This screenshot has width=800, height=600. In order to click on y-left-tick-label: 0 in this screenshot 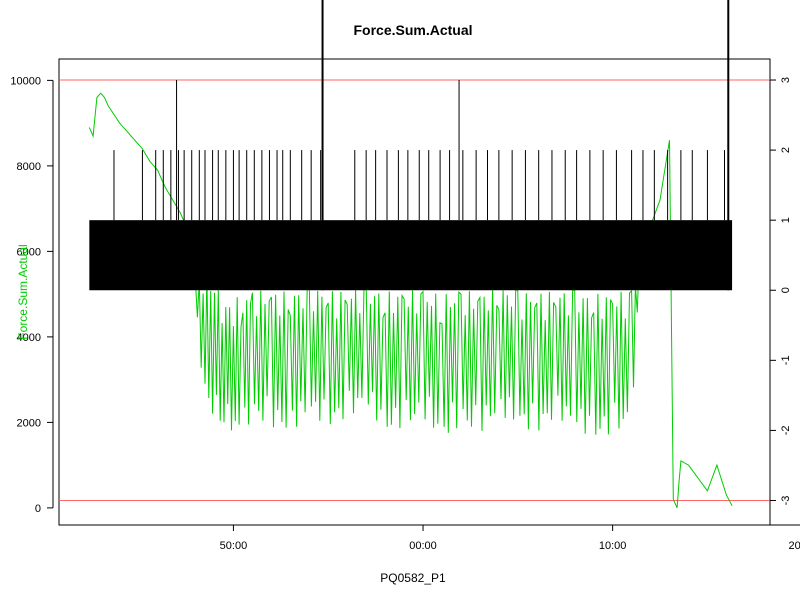, I will do `click(38, 509)`.